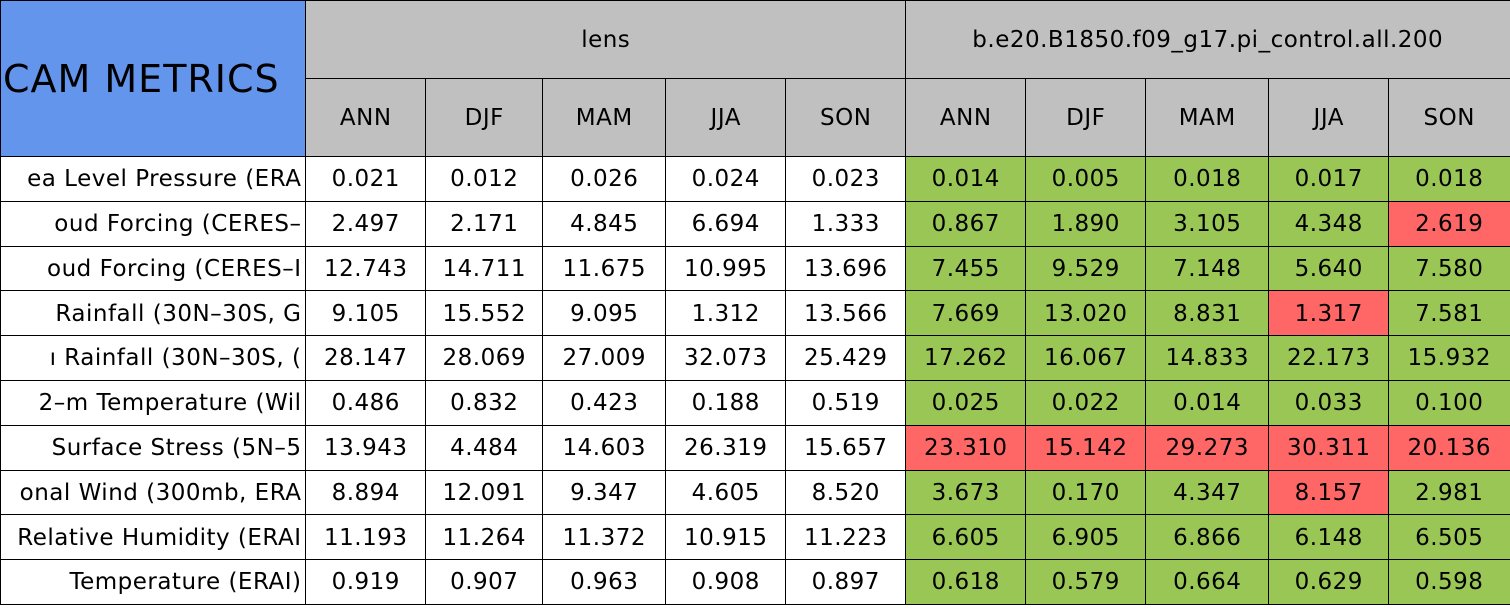 The image size is (1510, 611). Describe the element at coordinates (846, 403) in the screenshot. I see `value-cell: 0.519` at that location.